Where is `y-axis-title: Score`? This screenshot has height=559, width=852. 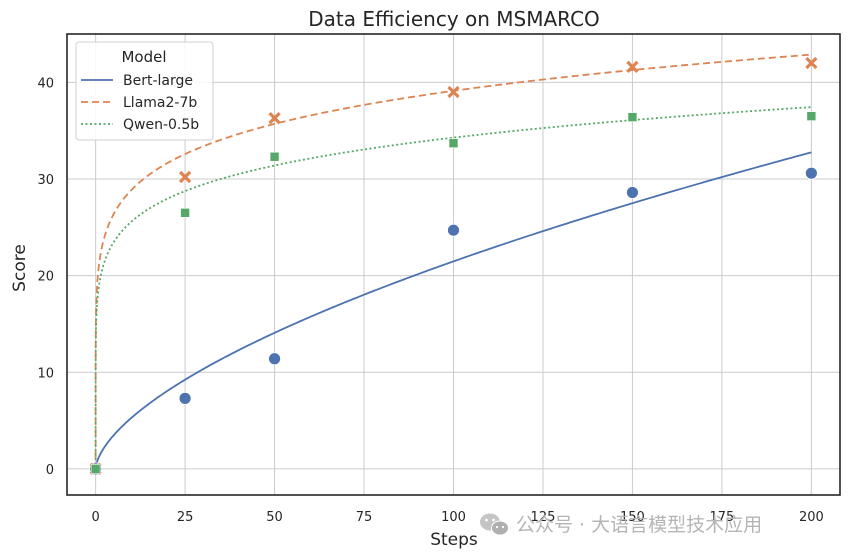 y-axis-title: Score is located at coordinates (20, 268).